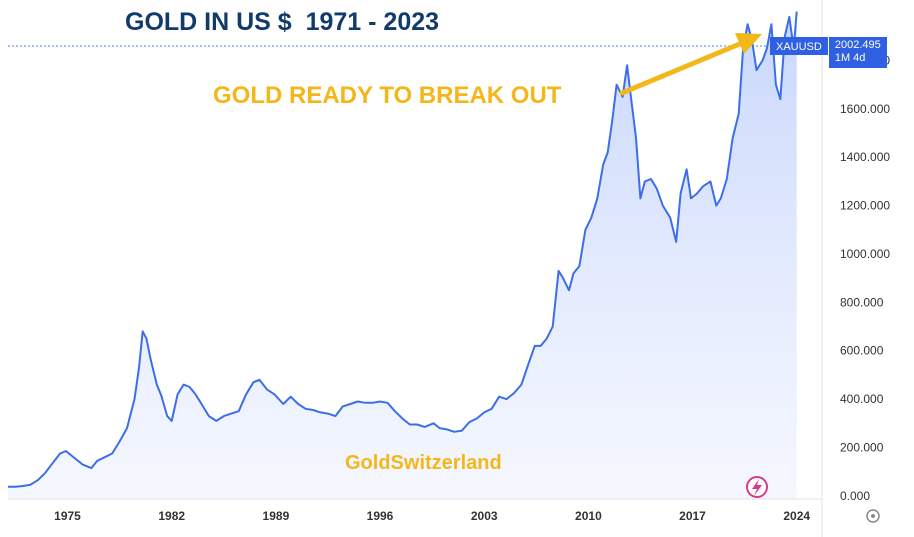 This screenshot has width=914, height=537. Describe the element at coordinates (850, 58) in the screenshot. I see `time-remaining: 1M 4d` at that location.